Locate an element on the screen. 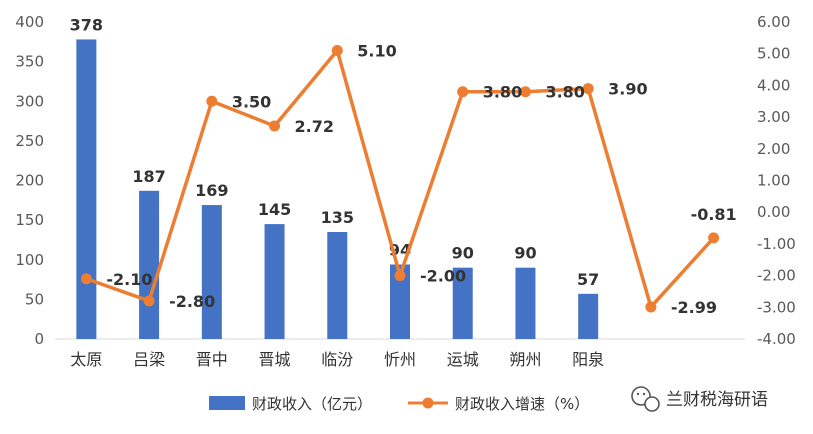 Image resolution: width=813 pixels, height=434 pixels. y-right-tick-label: -3.00 is located at coordinates (776, 307).